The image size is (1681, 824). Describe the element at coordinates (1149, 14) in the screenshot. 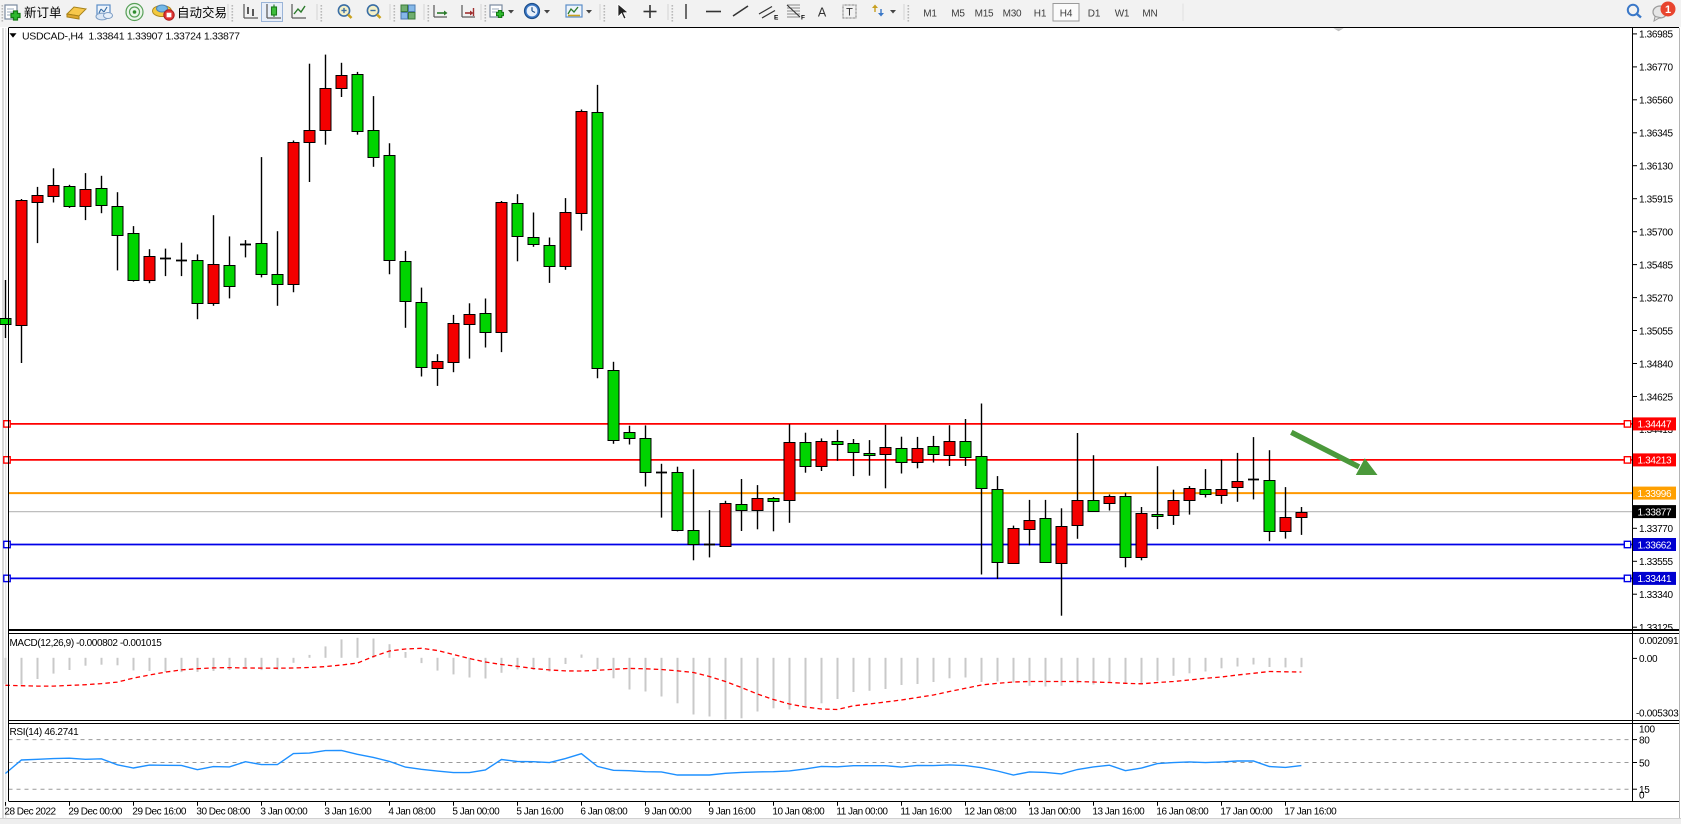

I see `svg-text: MN` at that location.